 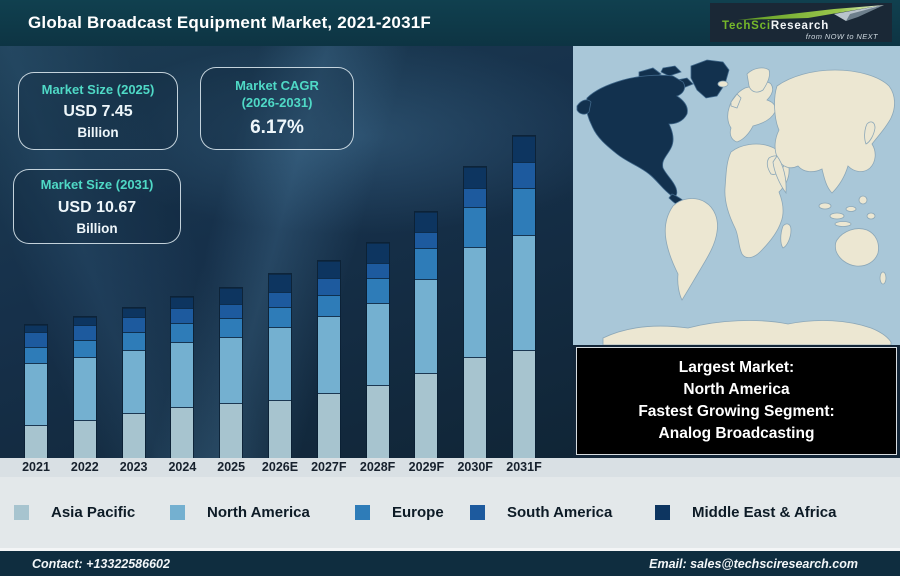 What do you see at coordinates (870, 133) in the screenshot?
I see `map-japan` at bounding box center [870, 133].